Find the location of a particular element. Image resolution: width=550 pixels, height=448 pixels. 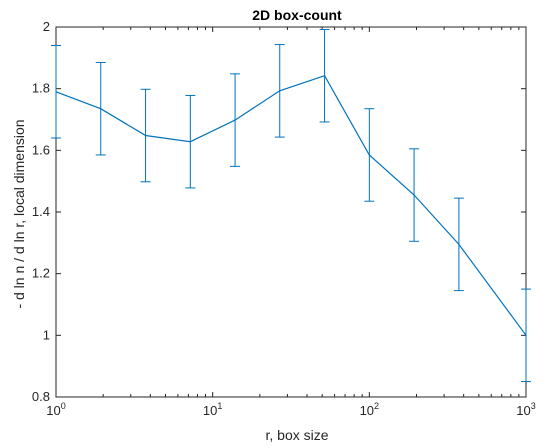

y-tick-label: 2 is located at coordinates (46, 26).